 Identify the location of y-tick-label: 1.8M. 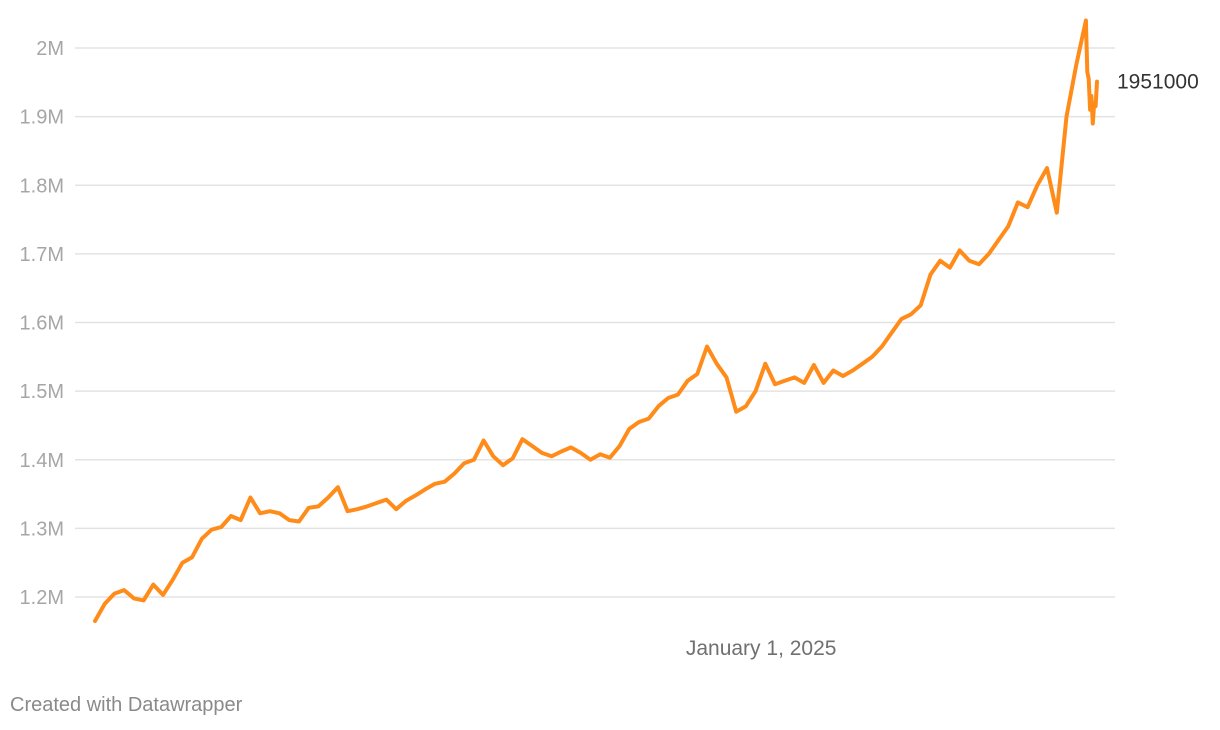
(42, 186).